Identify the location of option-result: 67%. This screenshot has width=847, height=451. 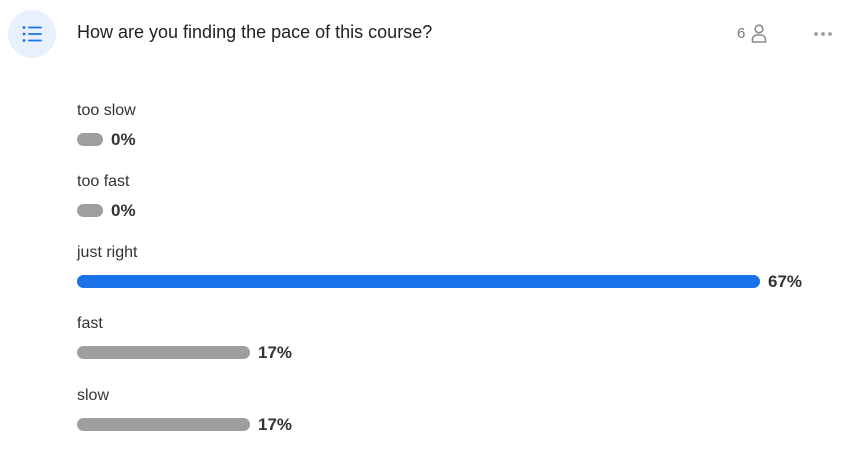
(457, 282).